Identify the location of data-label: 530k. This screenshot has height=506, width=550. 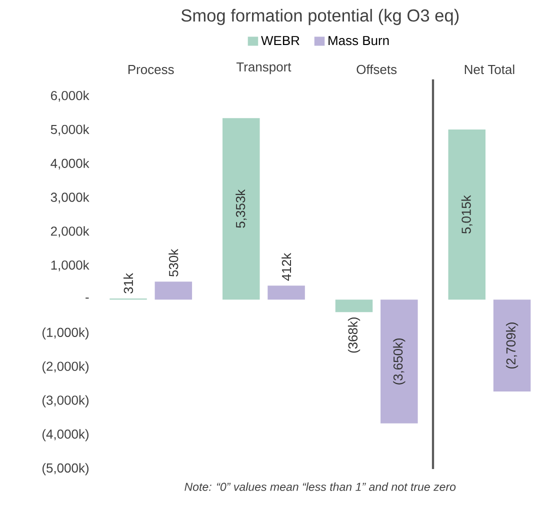
(173, 262).